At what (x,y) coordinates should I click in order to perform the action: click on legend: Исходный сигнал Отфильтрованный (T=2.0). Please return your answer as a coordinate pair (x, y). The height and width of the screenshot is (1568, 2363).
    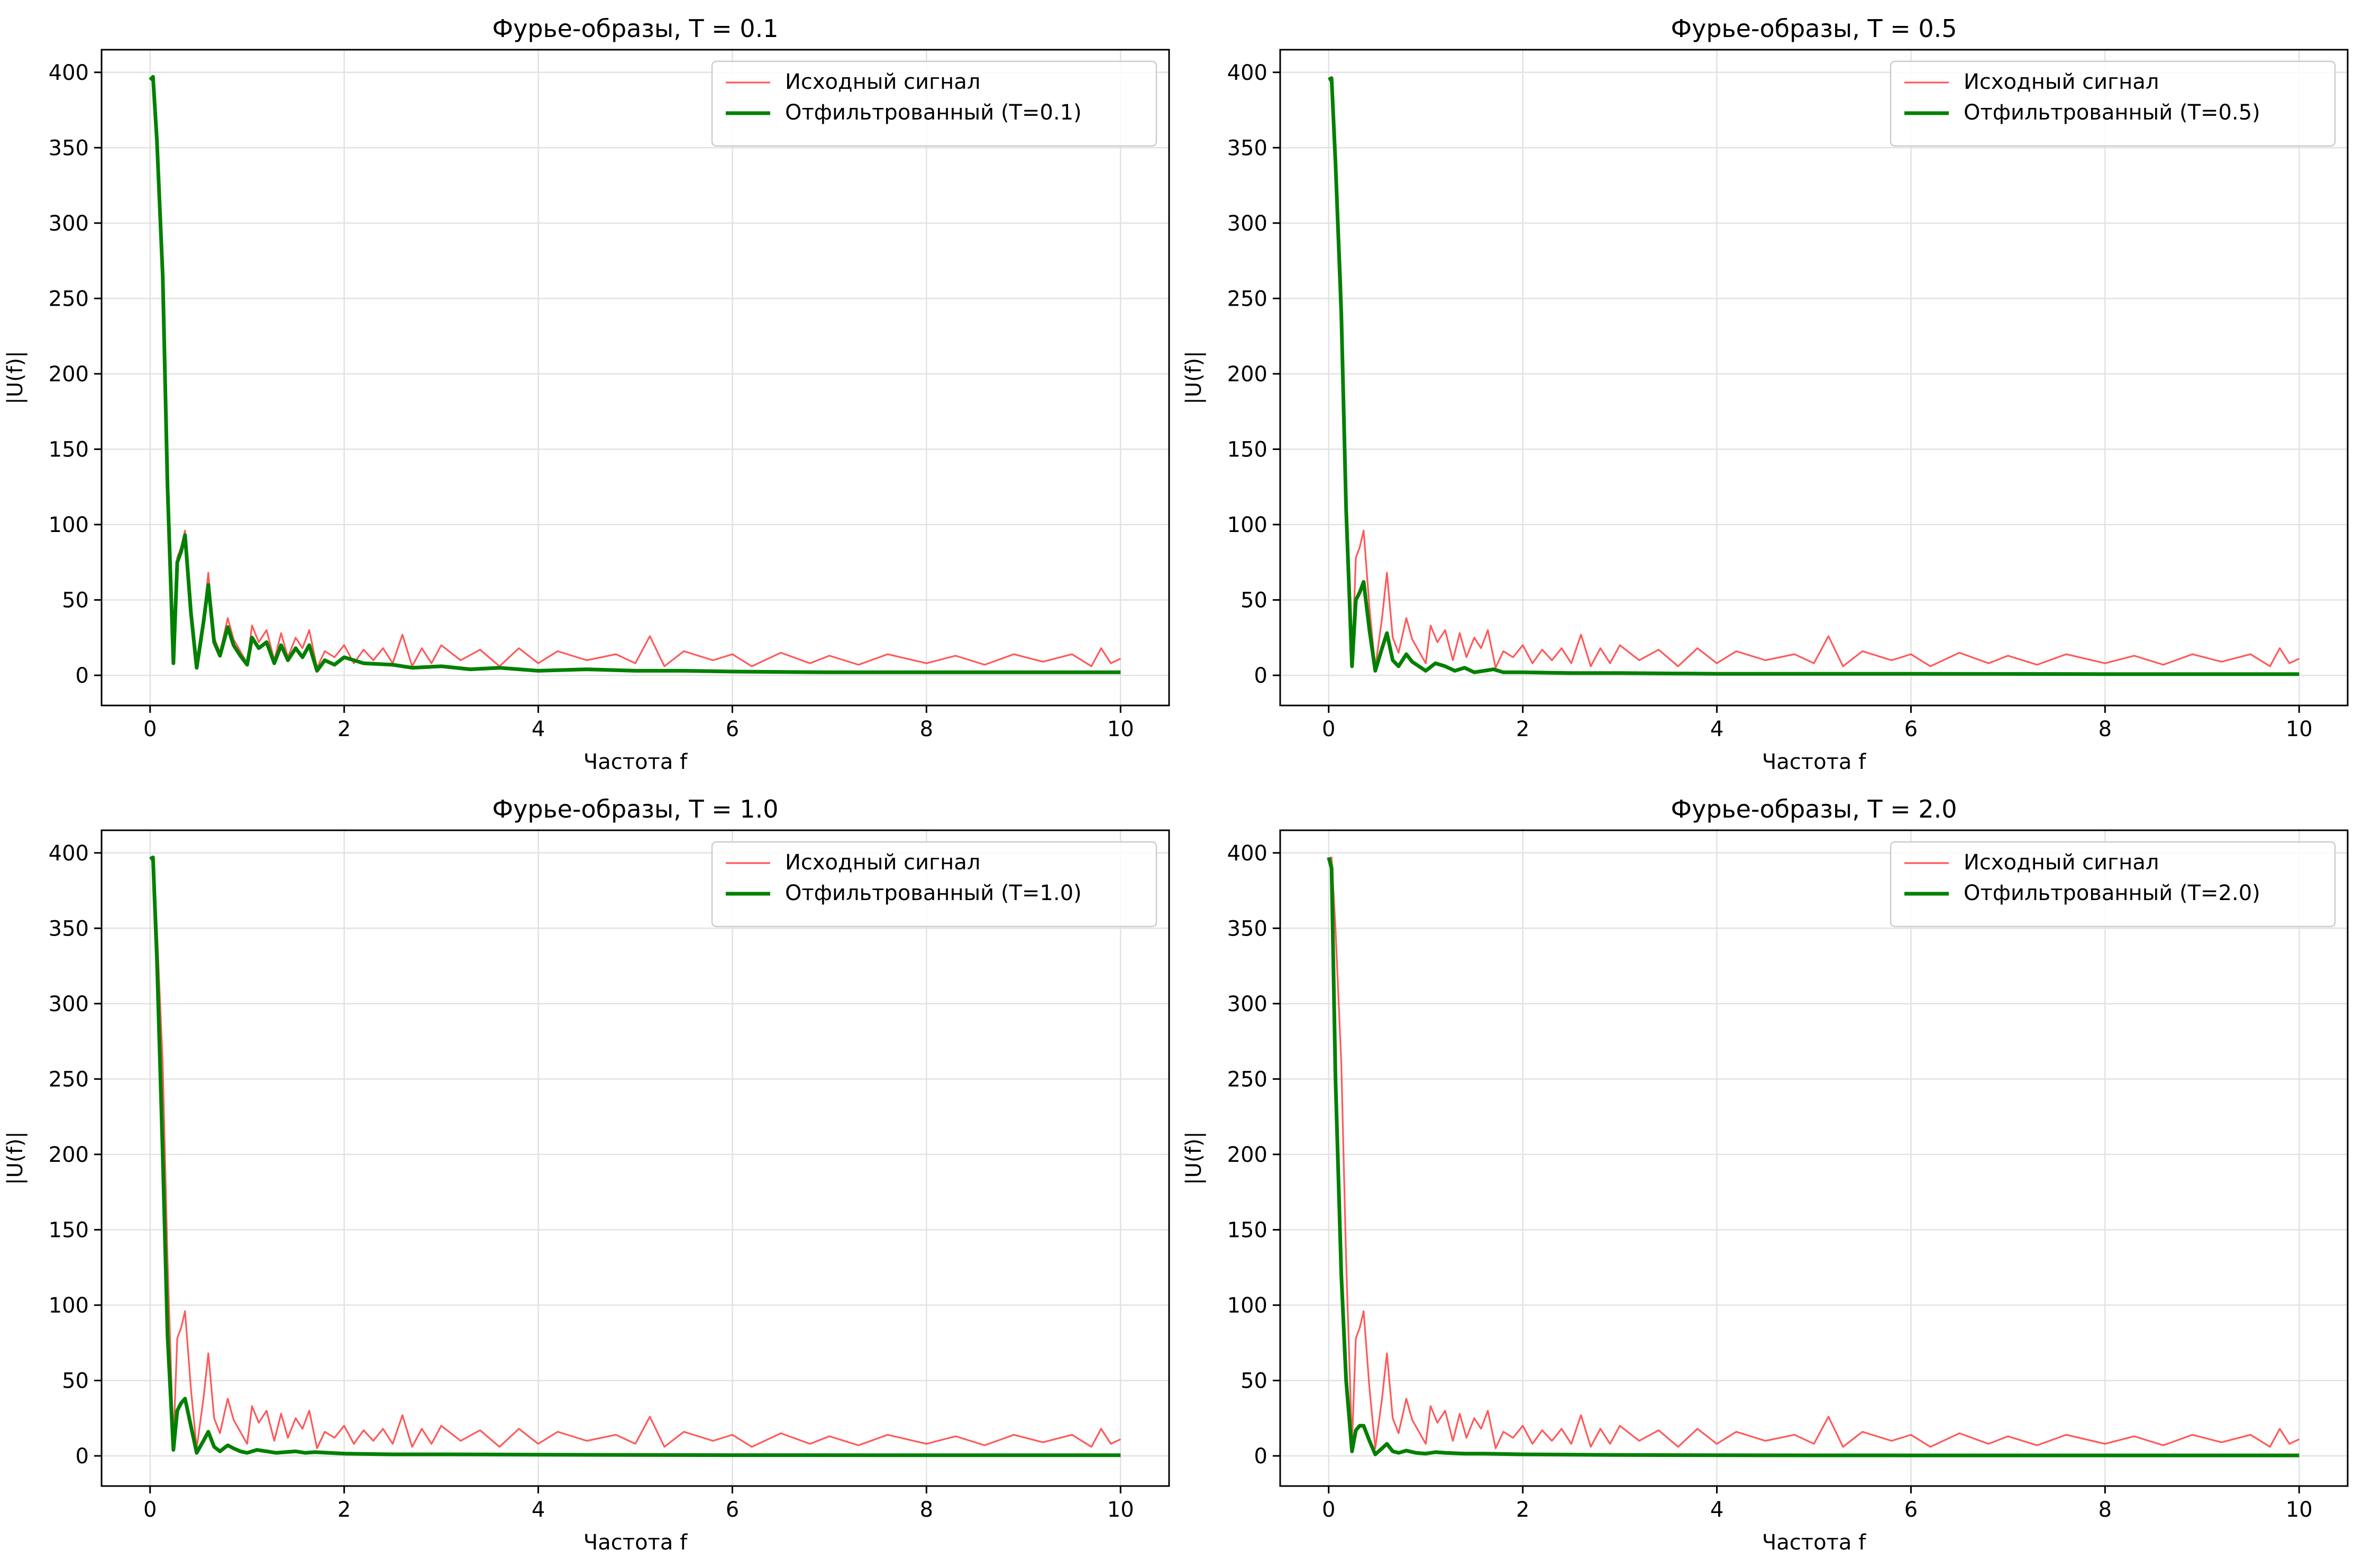
    Looking at the image, I should click on (2113, 884).